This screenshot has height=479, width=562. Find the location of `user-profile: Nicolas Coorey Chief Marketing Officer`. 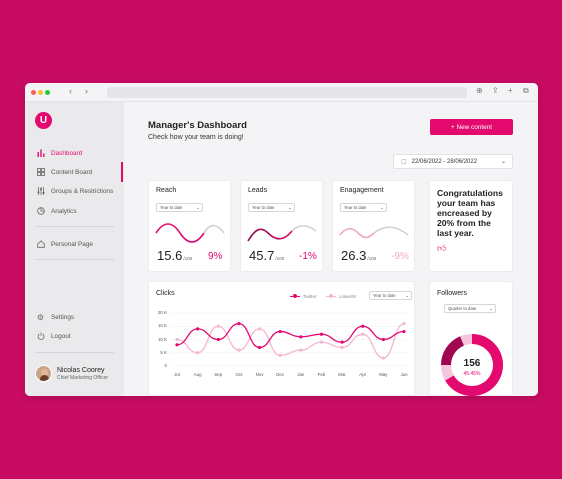

user-profile: Nicolas Coorey Chief Marketing Officer is located at coordinates (71, 373).